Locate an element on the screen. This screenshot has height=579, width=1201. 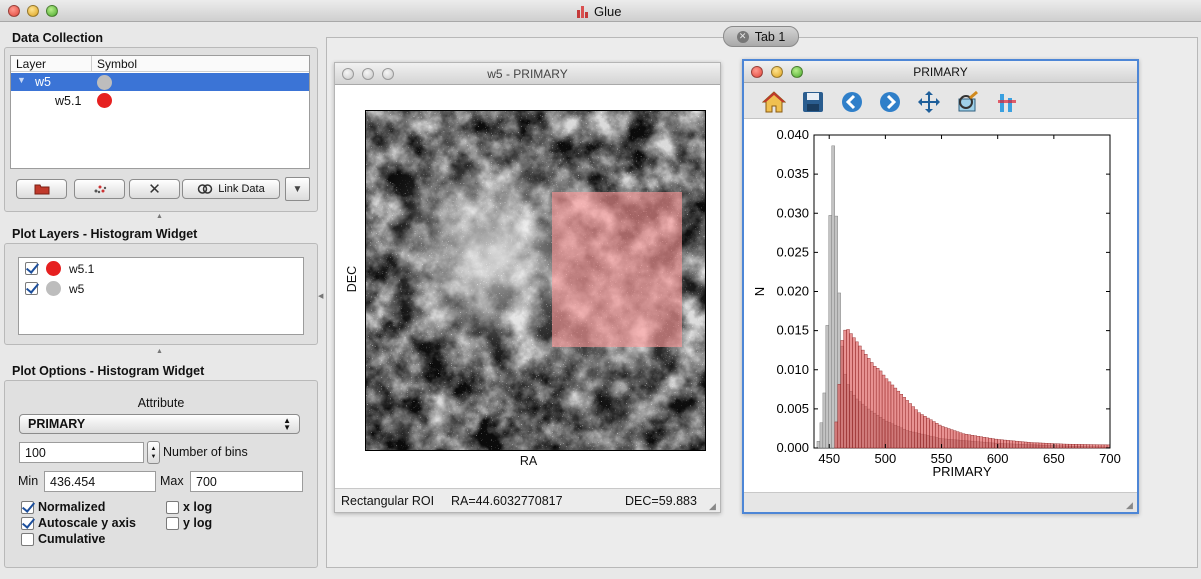
cumulative-checkbox is located at coordinates (27, 539).